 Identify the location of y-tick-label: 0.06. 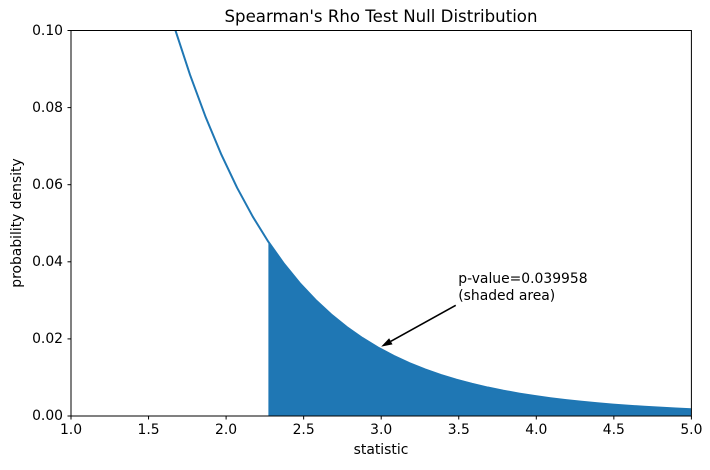
(47, 184).